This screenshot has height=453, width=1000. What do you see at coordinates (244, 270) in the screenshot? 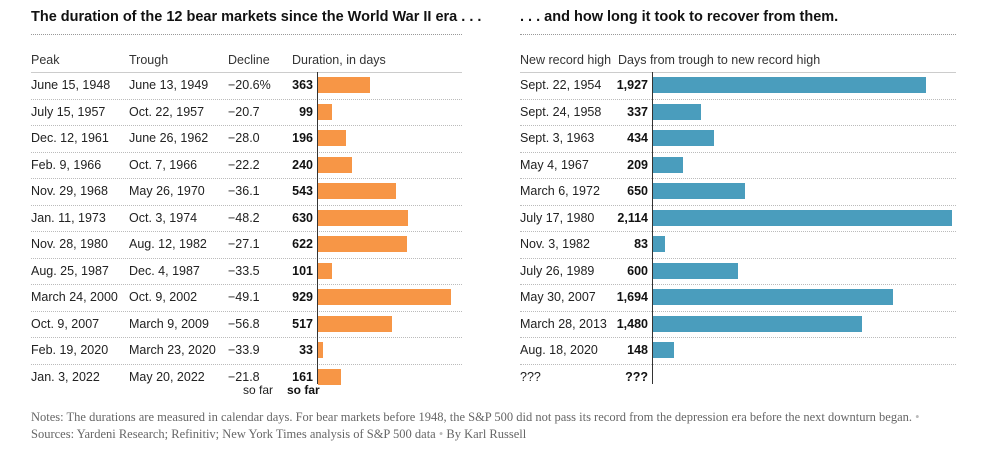
I see `decline-value: −33.5` at bounding box center [244, 270].